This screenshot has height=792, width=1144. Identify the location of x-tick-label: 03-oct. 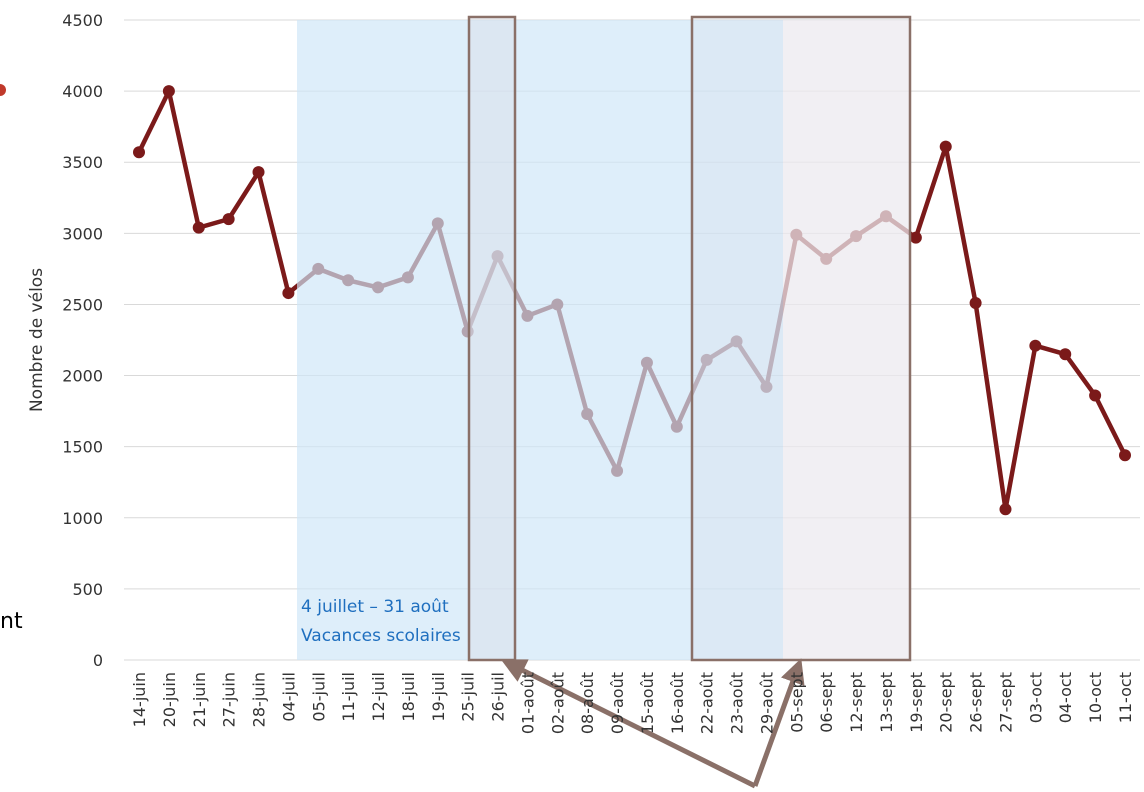
(1035, 697).